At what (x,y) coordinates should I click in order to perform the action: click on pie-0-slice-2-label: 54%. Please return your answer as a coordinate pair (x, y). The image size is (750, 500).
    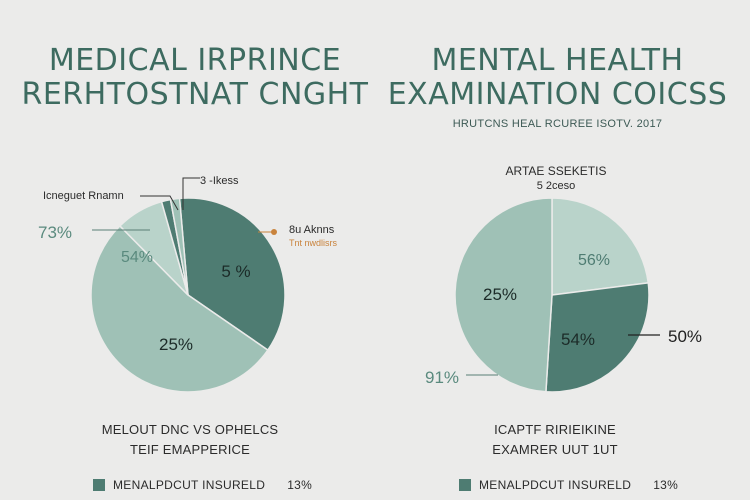
    Looking at the image, I should click on (137, 257).